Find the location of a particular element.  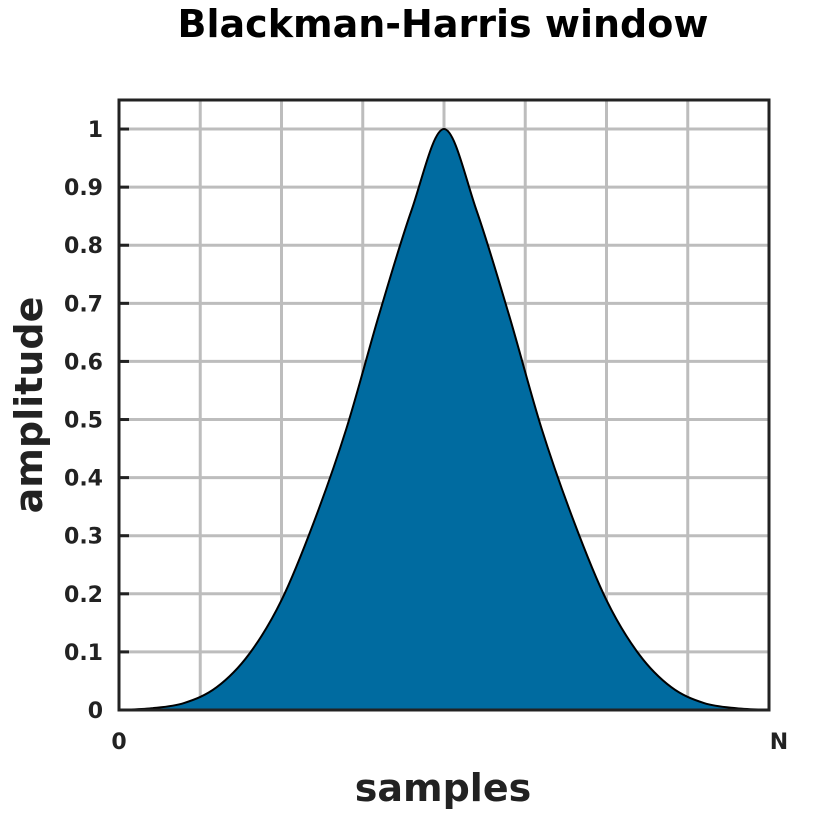

y-tick-label: 0.5 is located at coordinates (83, 421).